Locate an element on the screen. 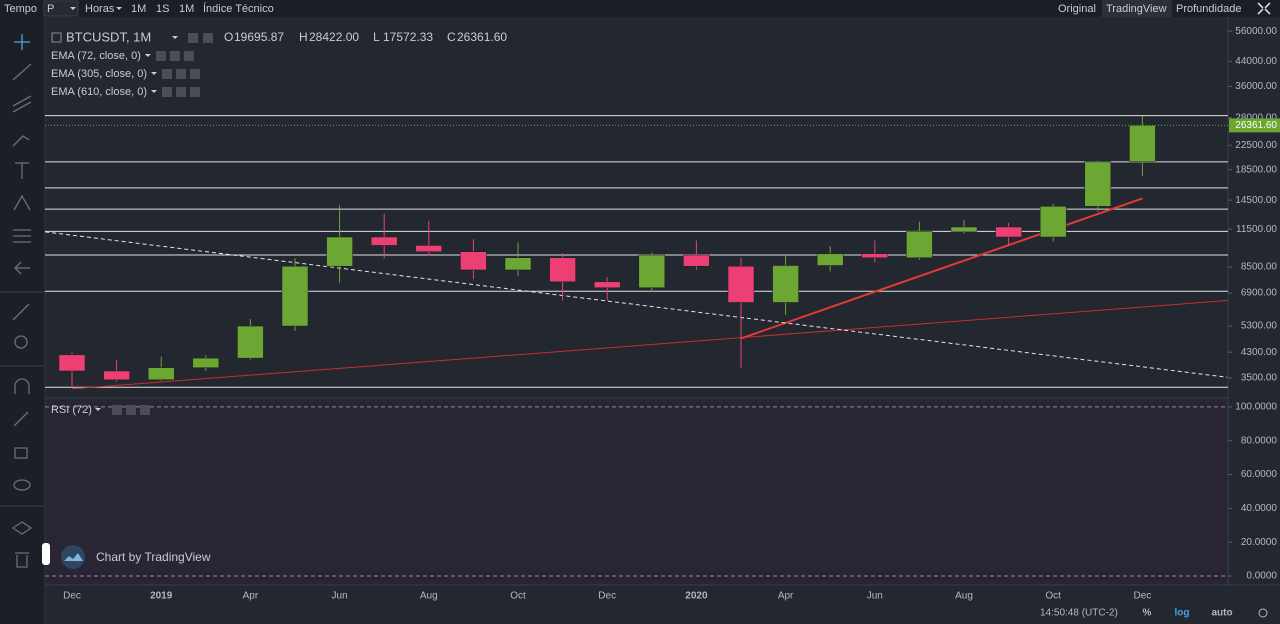 This screenshot has height=624, width=1280. indicator-label: EMA (305, close, 0) is located at coordinates (99, 74).